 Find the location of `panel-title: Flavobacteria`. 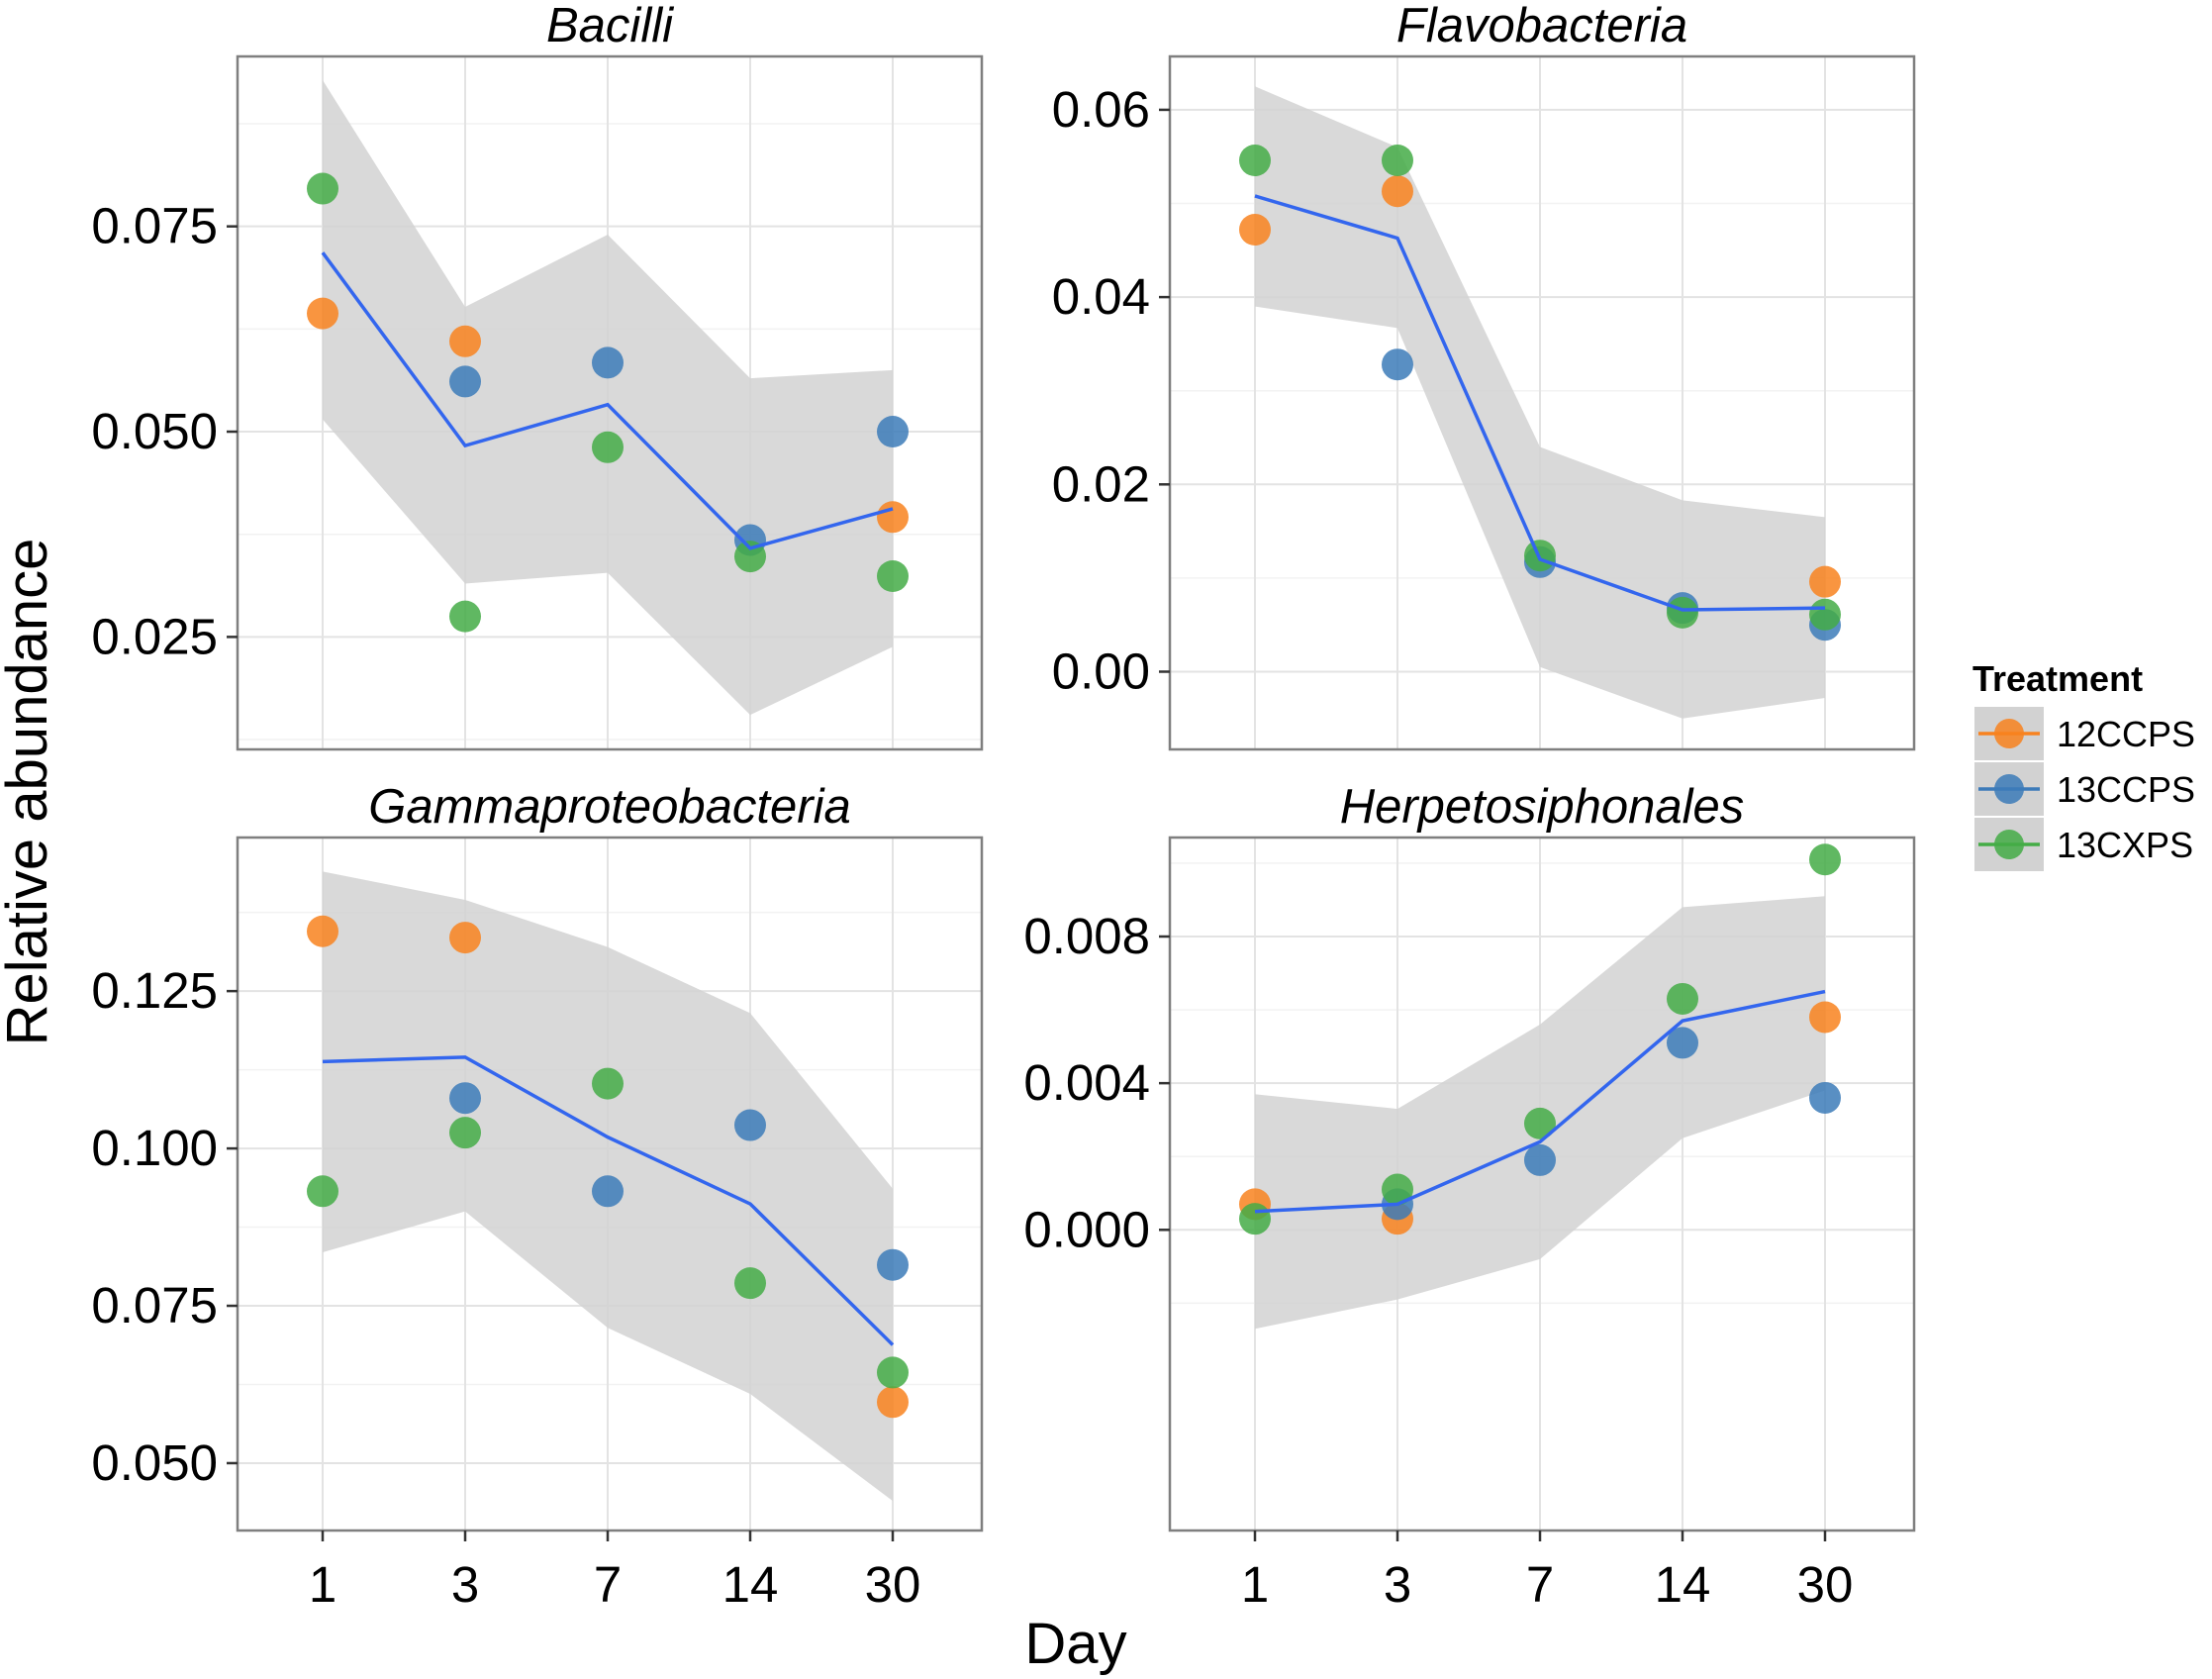

panel-title: Flavobacteria is located at coordinates (1541, 26).